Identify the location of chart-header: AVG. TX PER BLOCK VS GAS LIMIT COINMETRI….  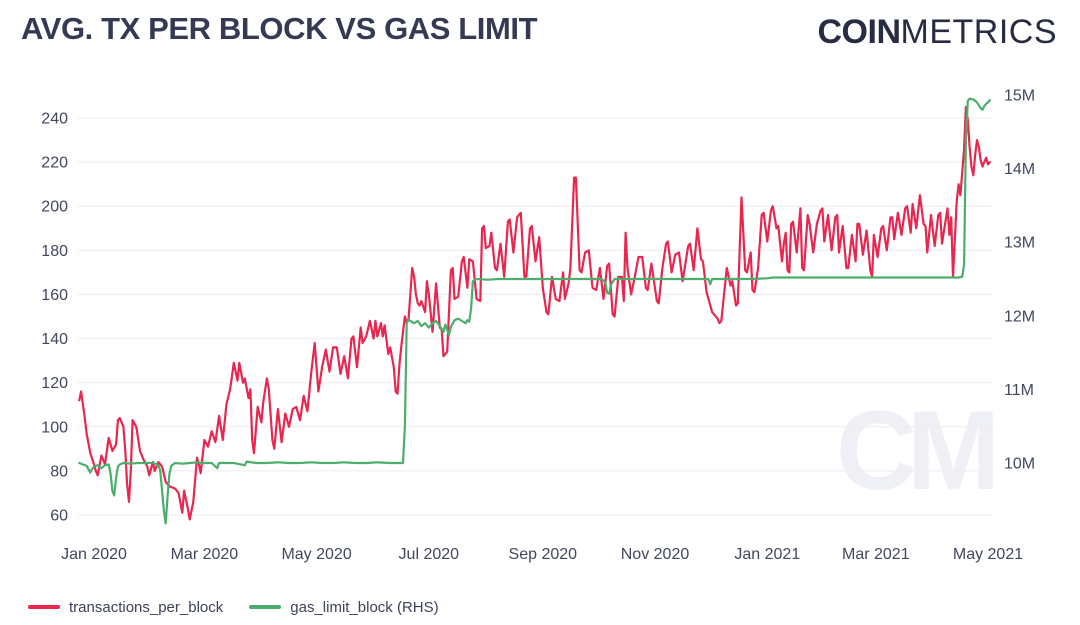
(540, 35).